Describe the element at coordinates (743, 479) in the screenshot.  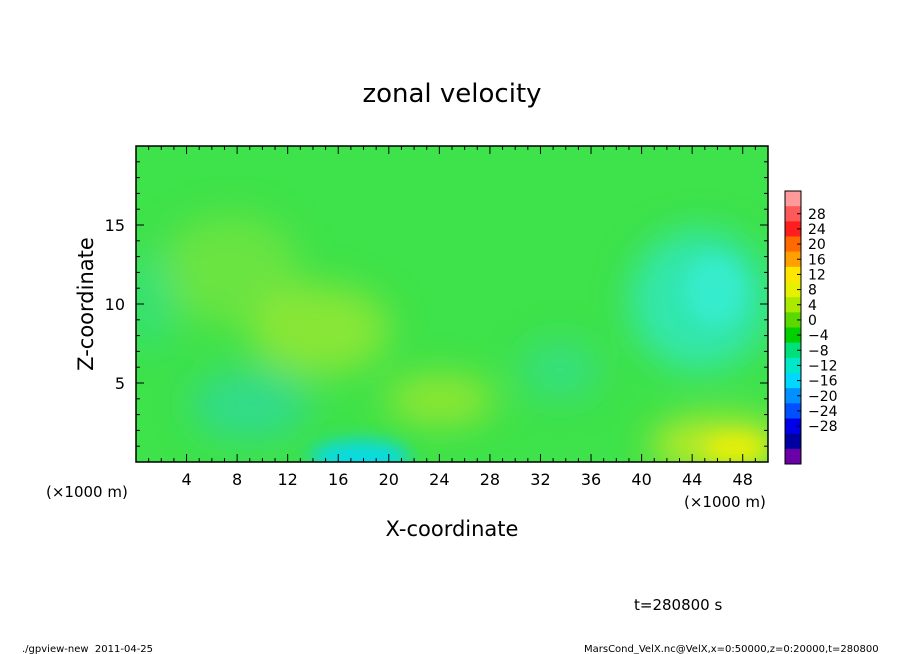
I see `x-tick-label: 48` at that location.